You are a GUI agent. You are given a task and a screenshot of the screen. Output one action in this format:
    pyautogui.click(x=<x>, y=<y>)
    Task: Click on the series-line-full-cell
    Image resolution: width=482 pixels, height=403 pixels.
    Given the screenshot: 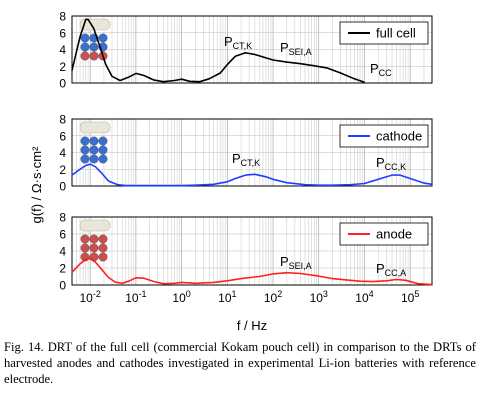 What is the action you would take?
    pyautogui.click(x=218, y=50)
    